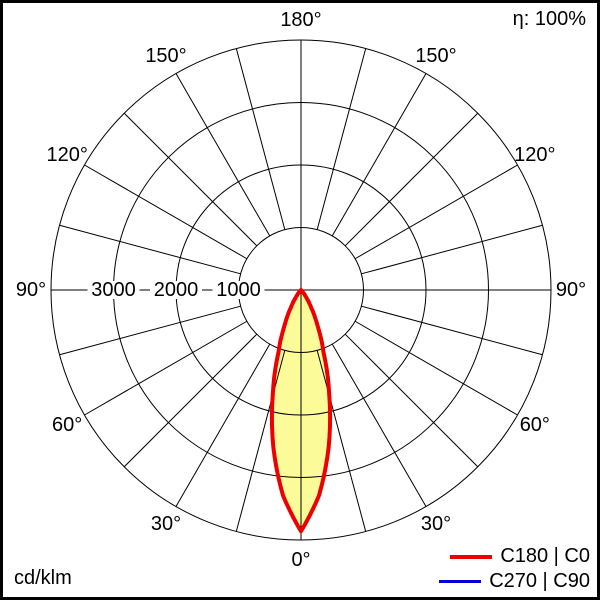  Describe the element at coordinates (471, 556) in the screenshot. I see `legend-line-red-icon` at that location.